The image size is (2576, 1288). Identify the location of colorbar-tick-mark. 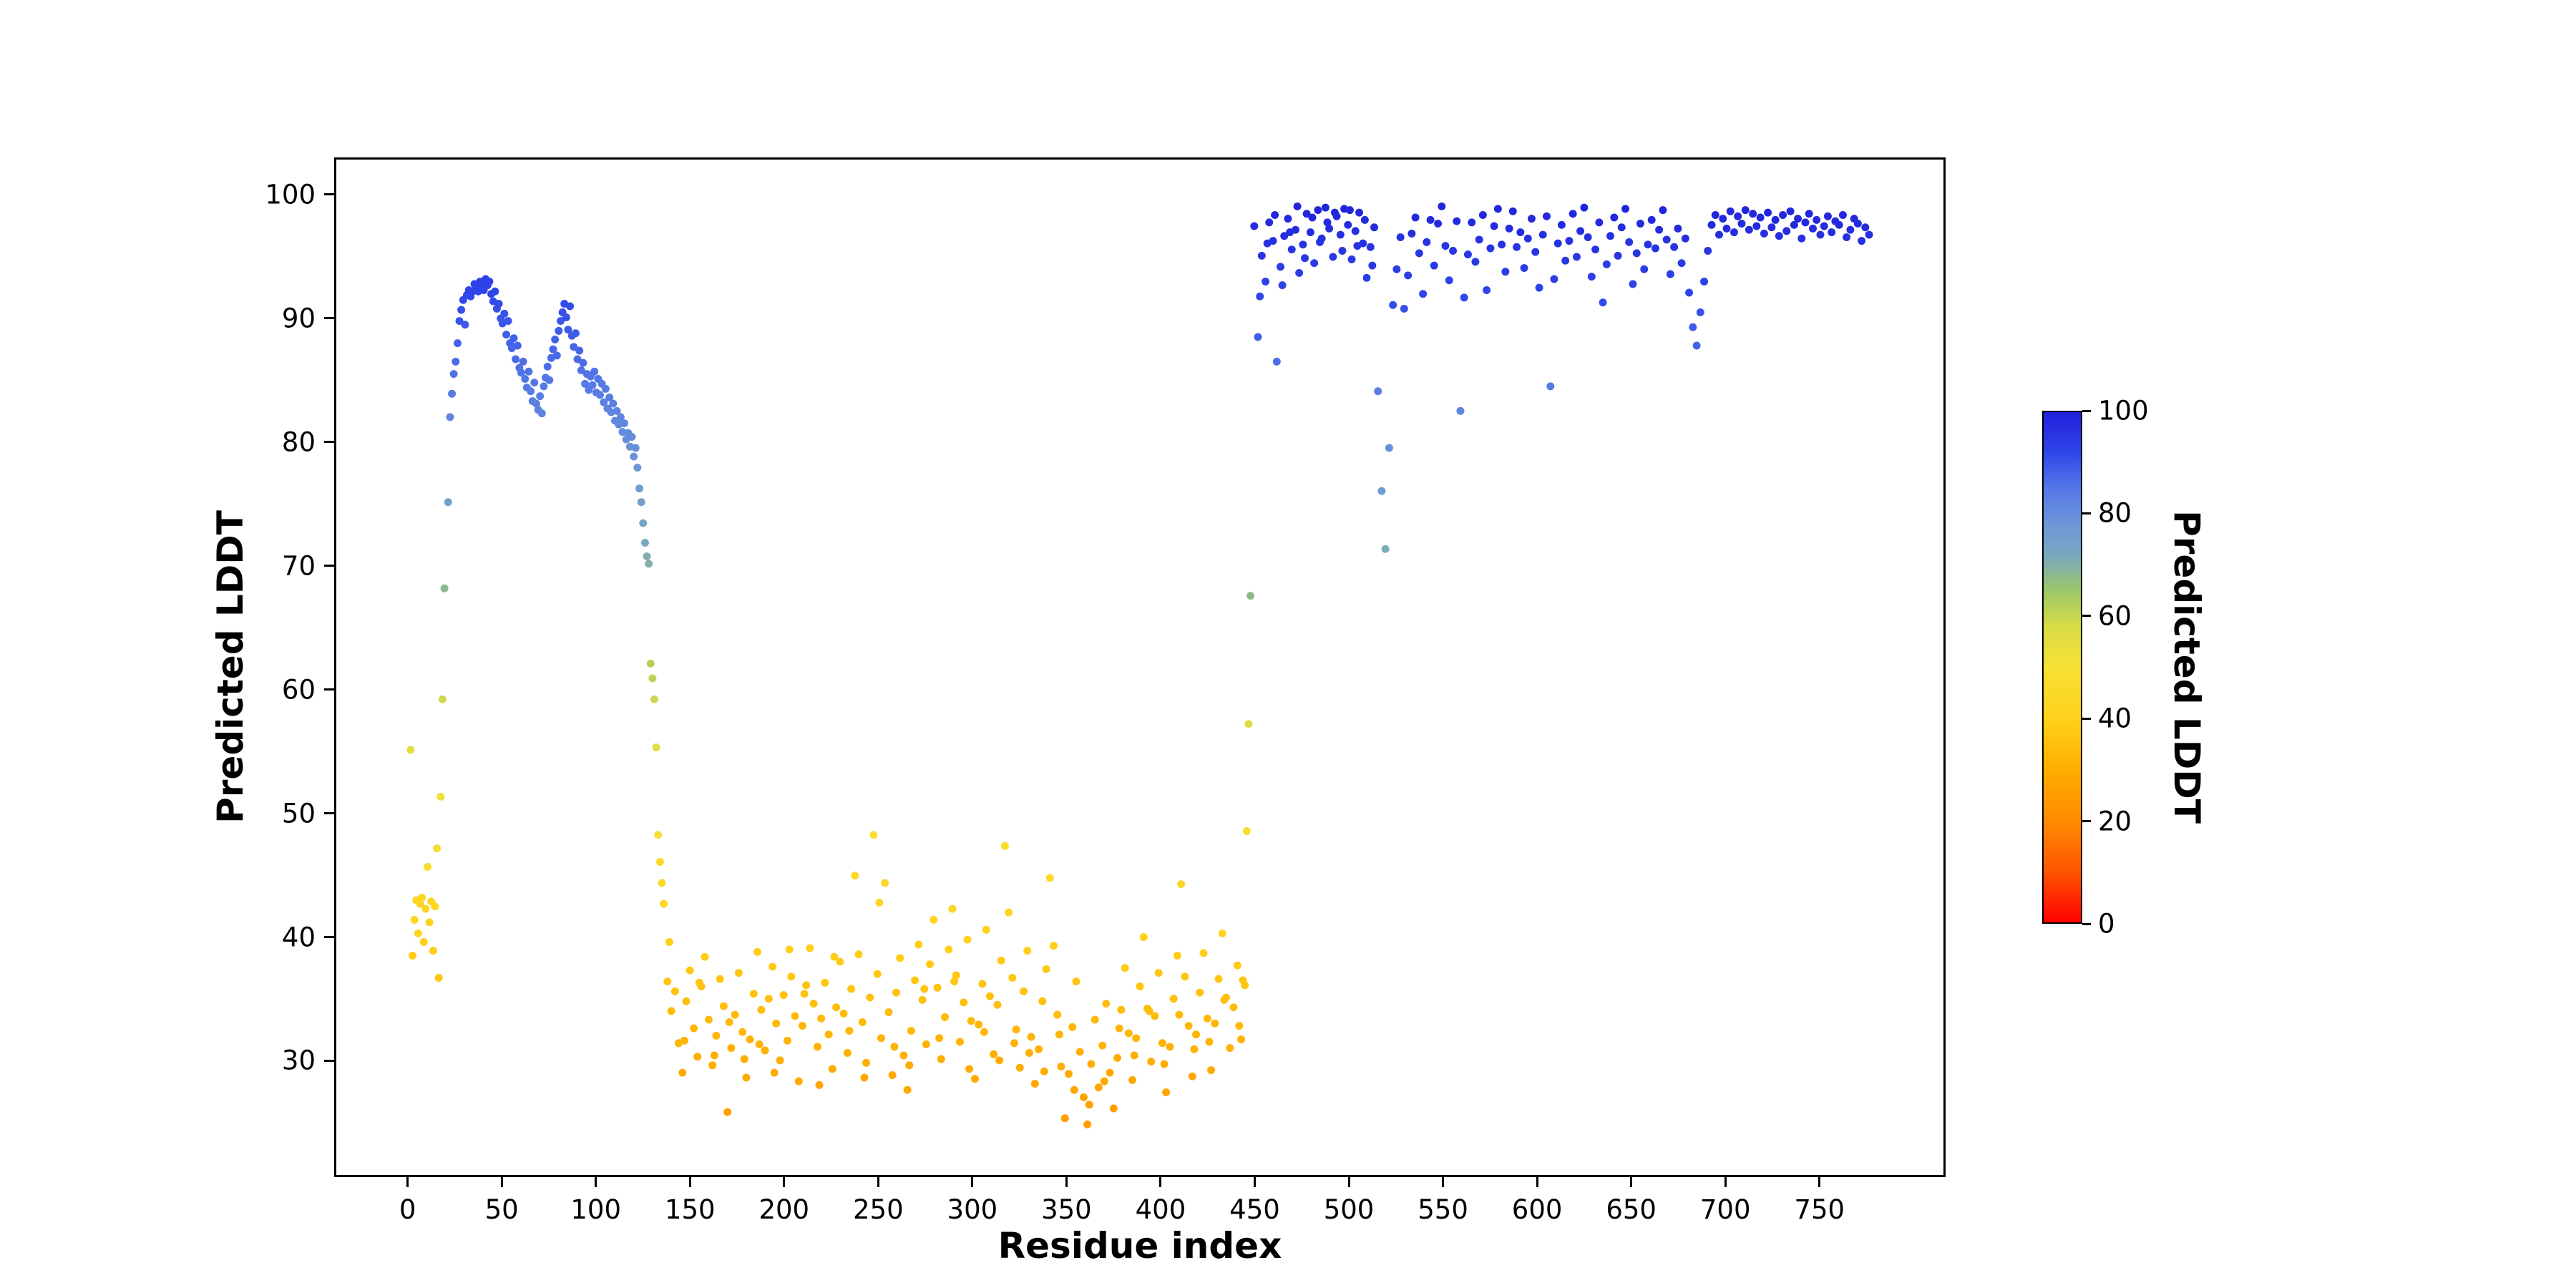
(2086, 822).